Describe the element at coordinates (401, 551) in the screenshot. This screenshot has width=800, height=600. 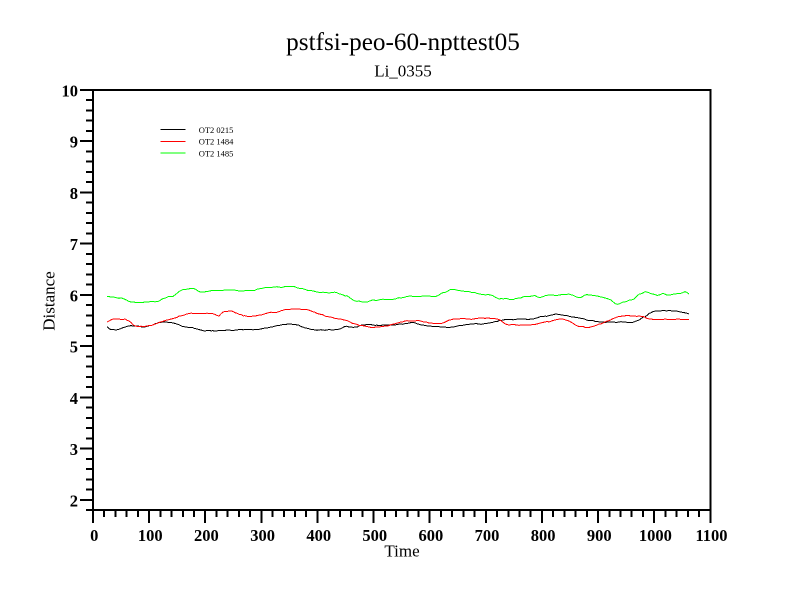
I see `svg-text: Time` at that location.